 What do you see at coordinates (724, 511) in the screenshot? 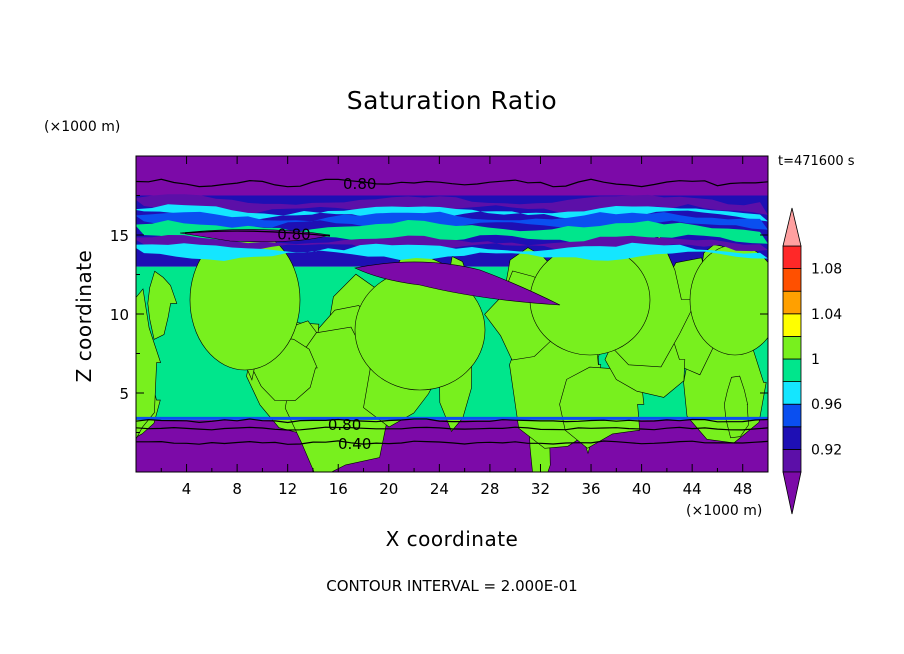
I see `x-axis-unit: (×1000 m)` at bounding box center [724, 511].